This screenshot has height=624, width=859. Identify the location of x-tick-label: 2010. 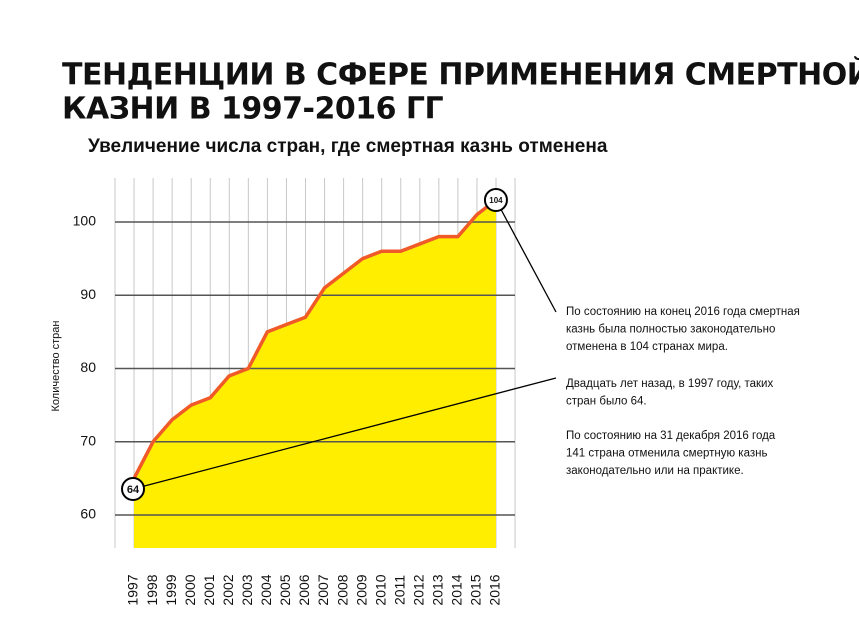
(380, 589).